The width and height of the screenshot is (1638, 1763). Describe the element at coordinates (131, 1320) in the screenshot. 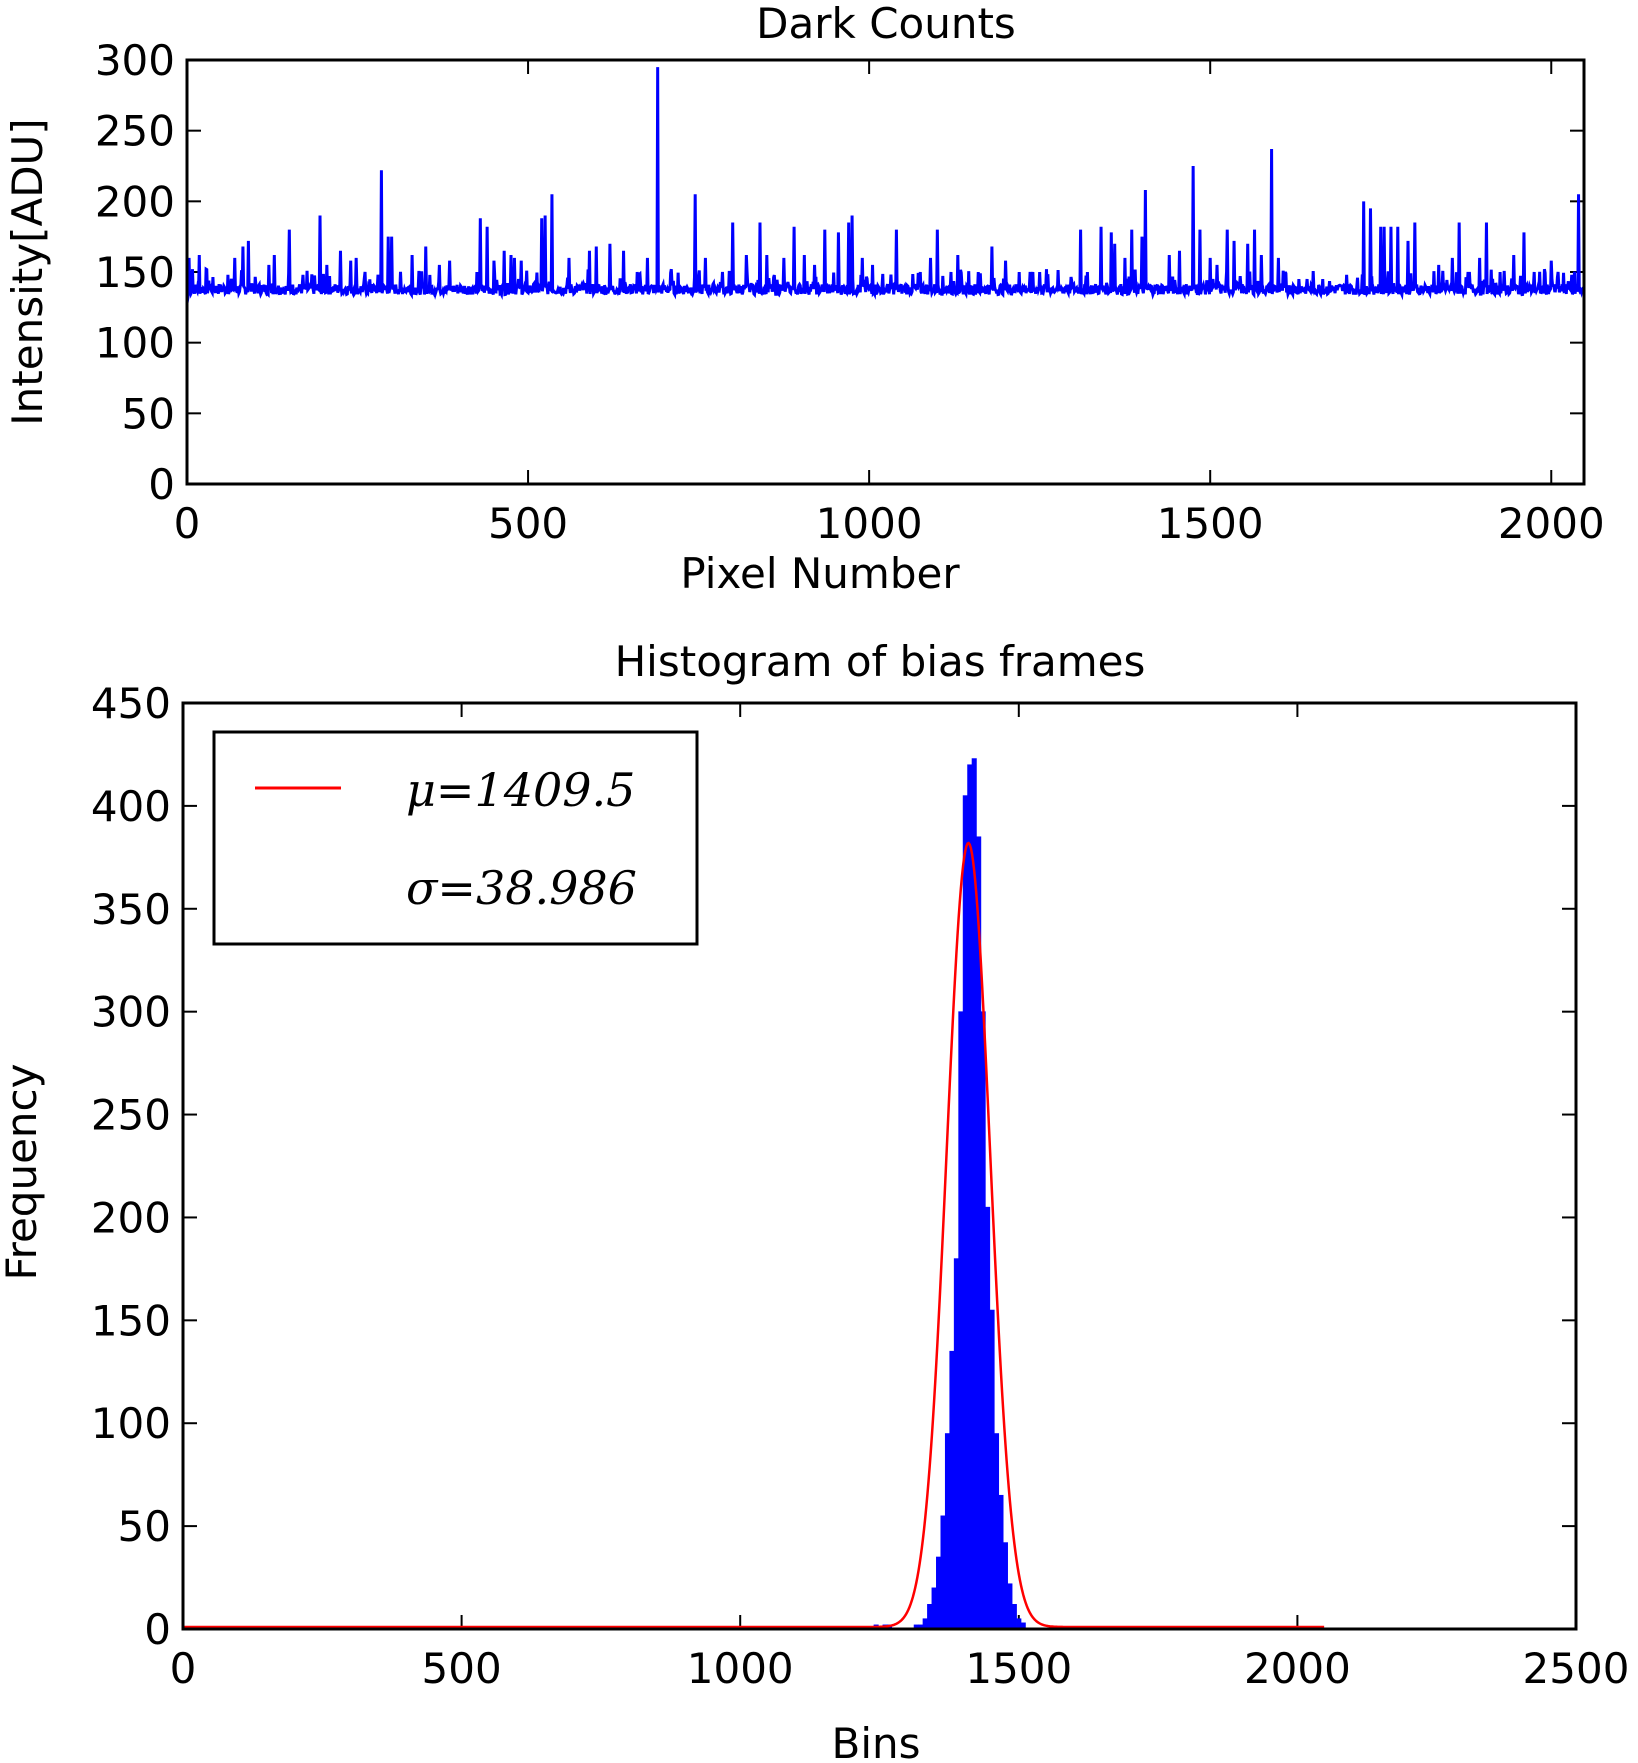

I see `histogram-ytick-label: 150` at that location.